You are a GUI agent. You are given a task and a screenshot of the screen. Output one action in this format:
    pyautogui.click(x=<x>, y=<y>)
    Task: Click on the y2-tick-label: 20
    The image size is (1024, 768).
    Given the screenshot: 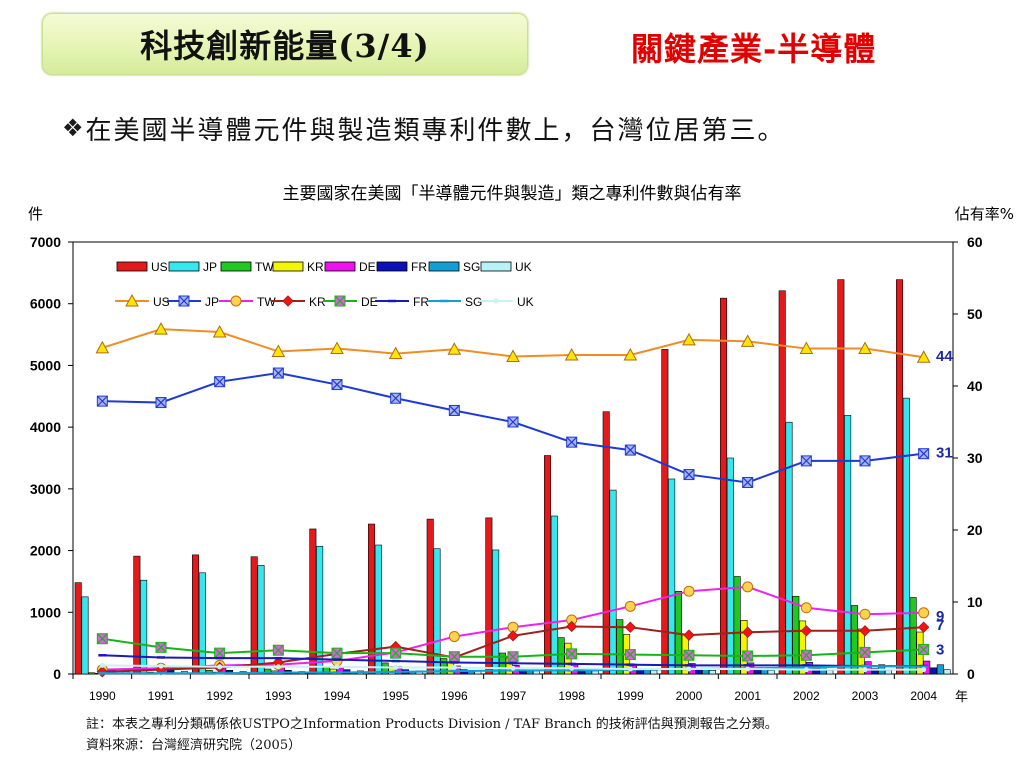 What is the action you would take?
    pyautogui.click(x=975, y=530)
    